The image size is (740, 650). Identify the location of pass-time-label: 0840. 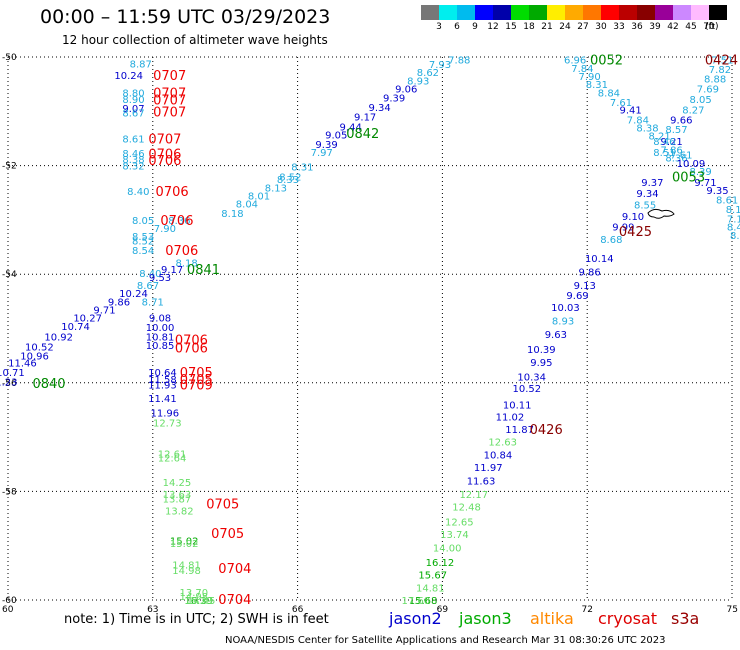
(48, 384).